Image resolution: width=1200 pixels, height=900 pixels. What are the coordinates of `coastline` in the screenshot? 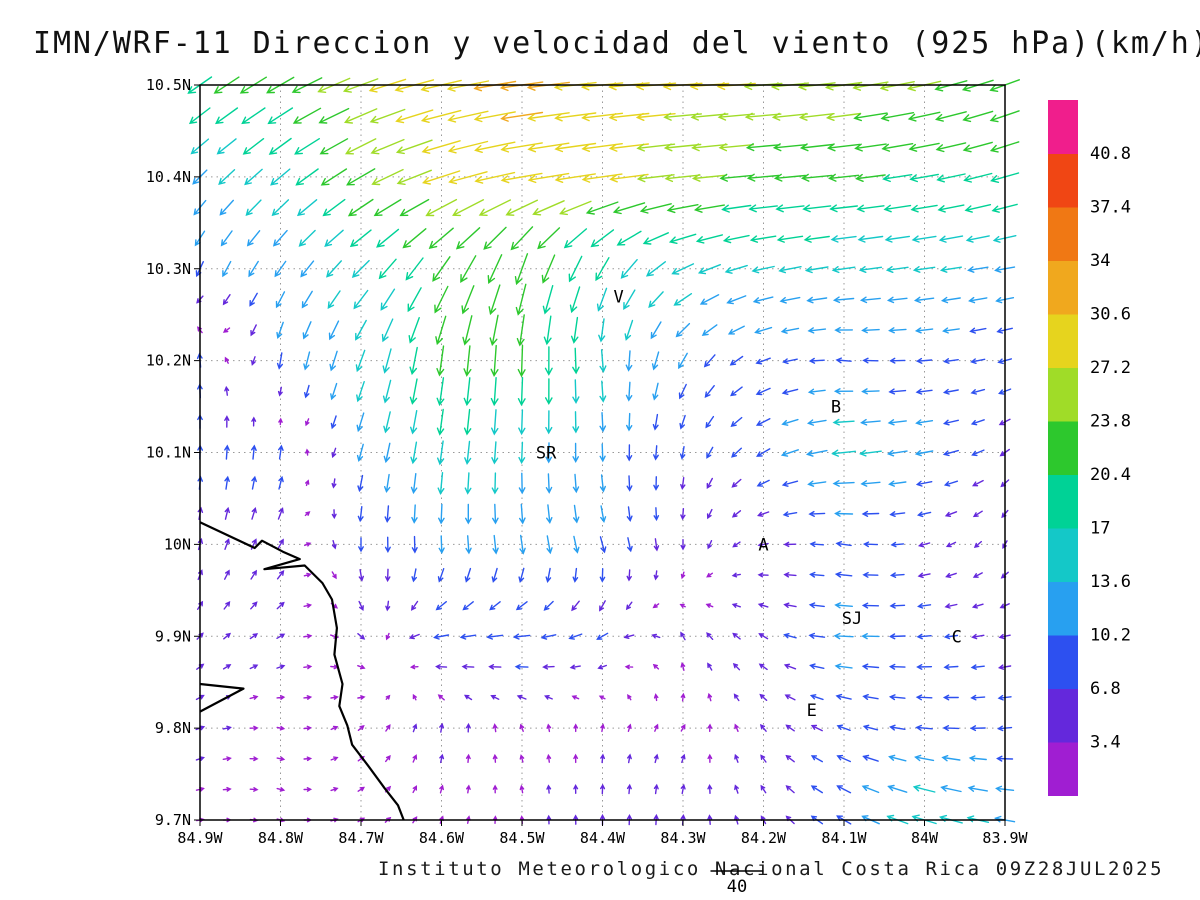 It's located at (302, 671).